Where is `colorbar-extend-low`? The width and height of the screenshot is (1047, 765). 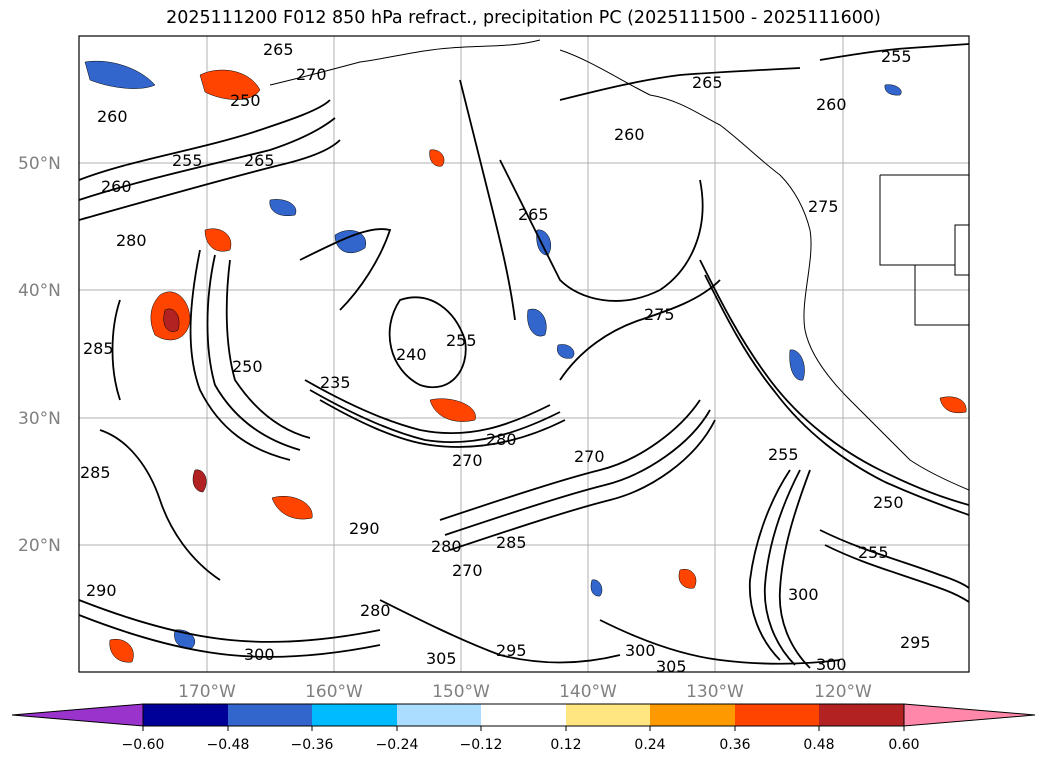 colorbar-extend-low is located at coordinates (77, 715).